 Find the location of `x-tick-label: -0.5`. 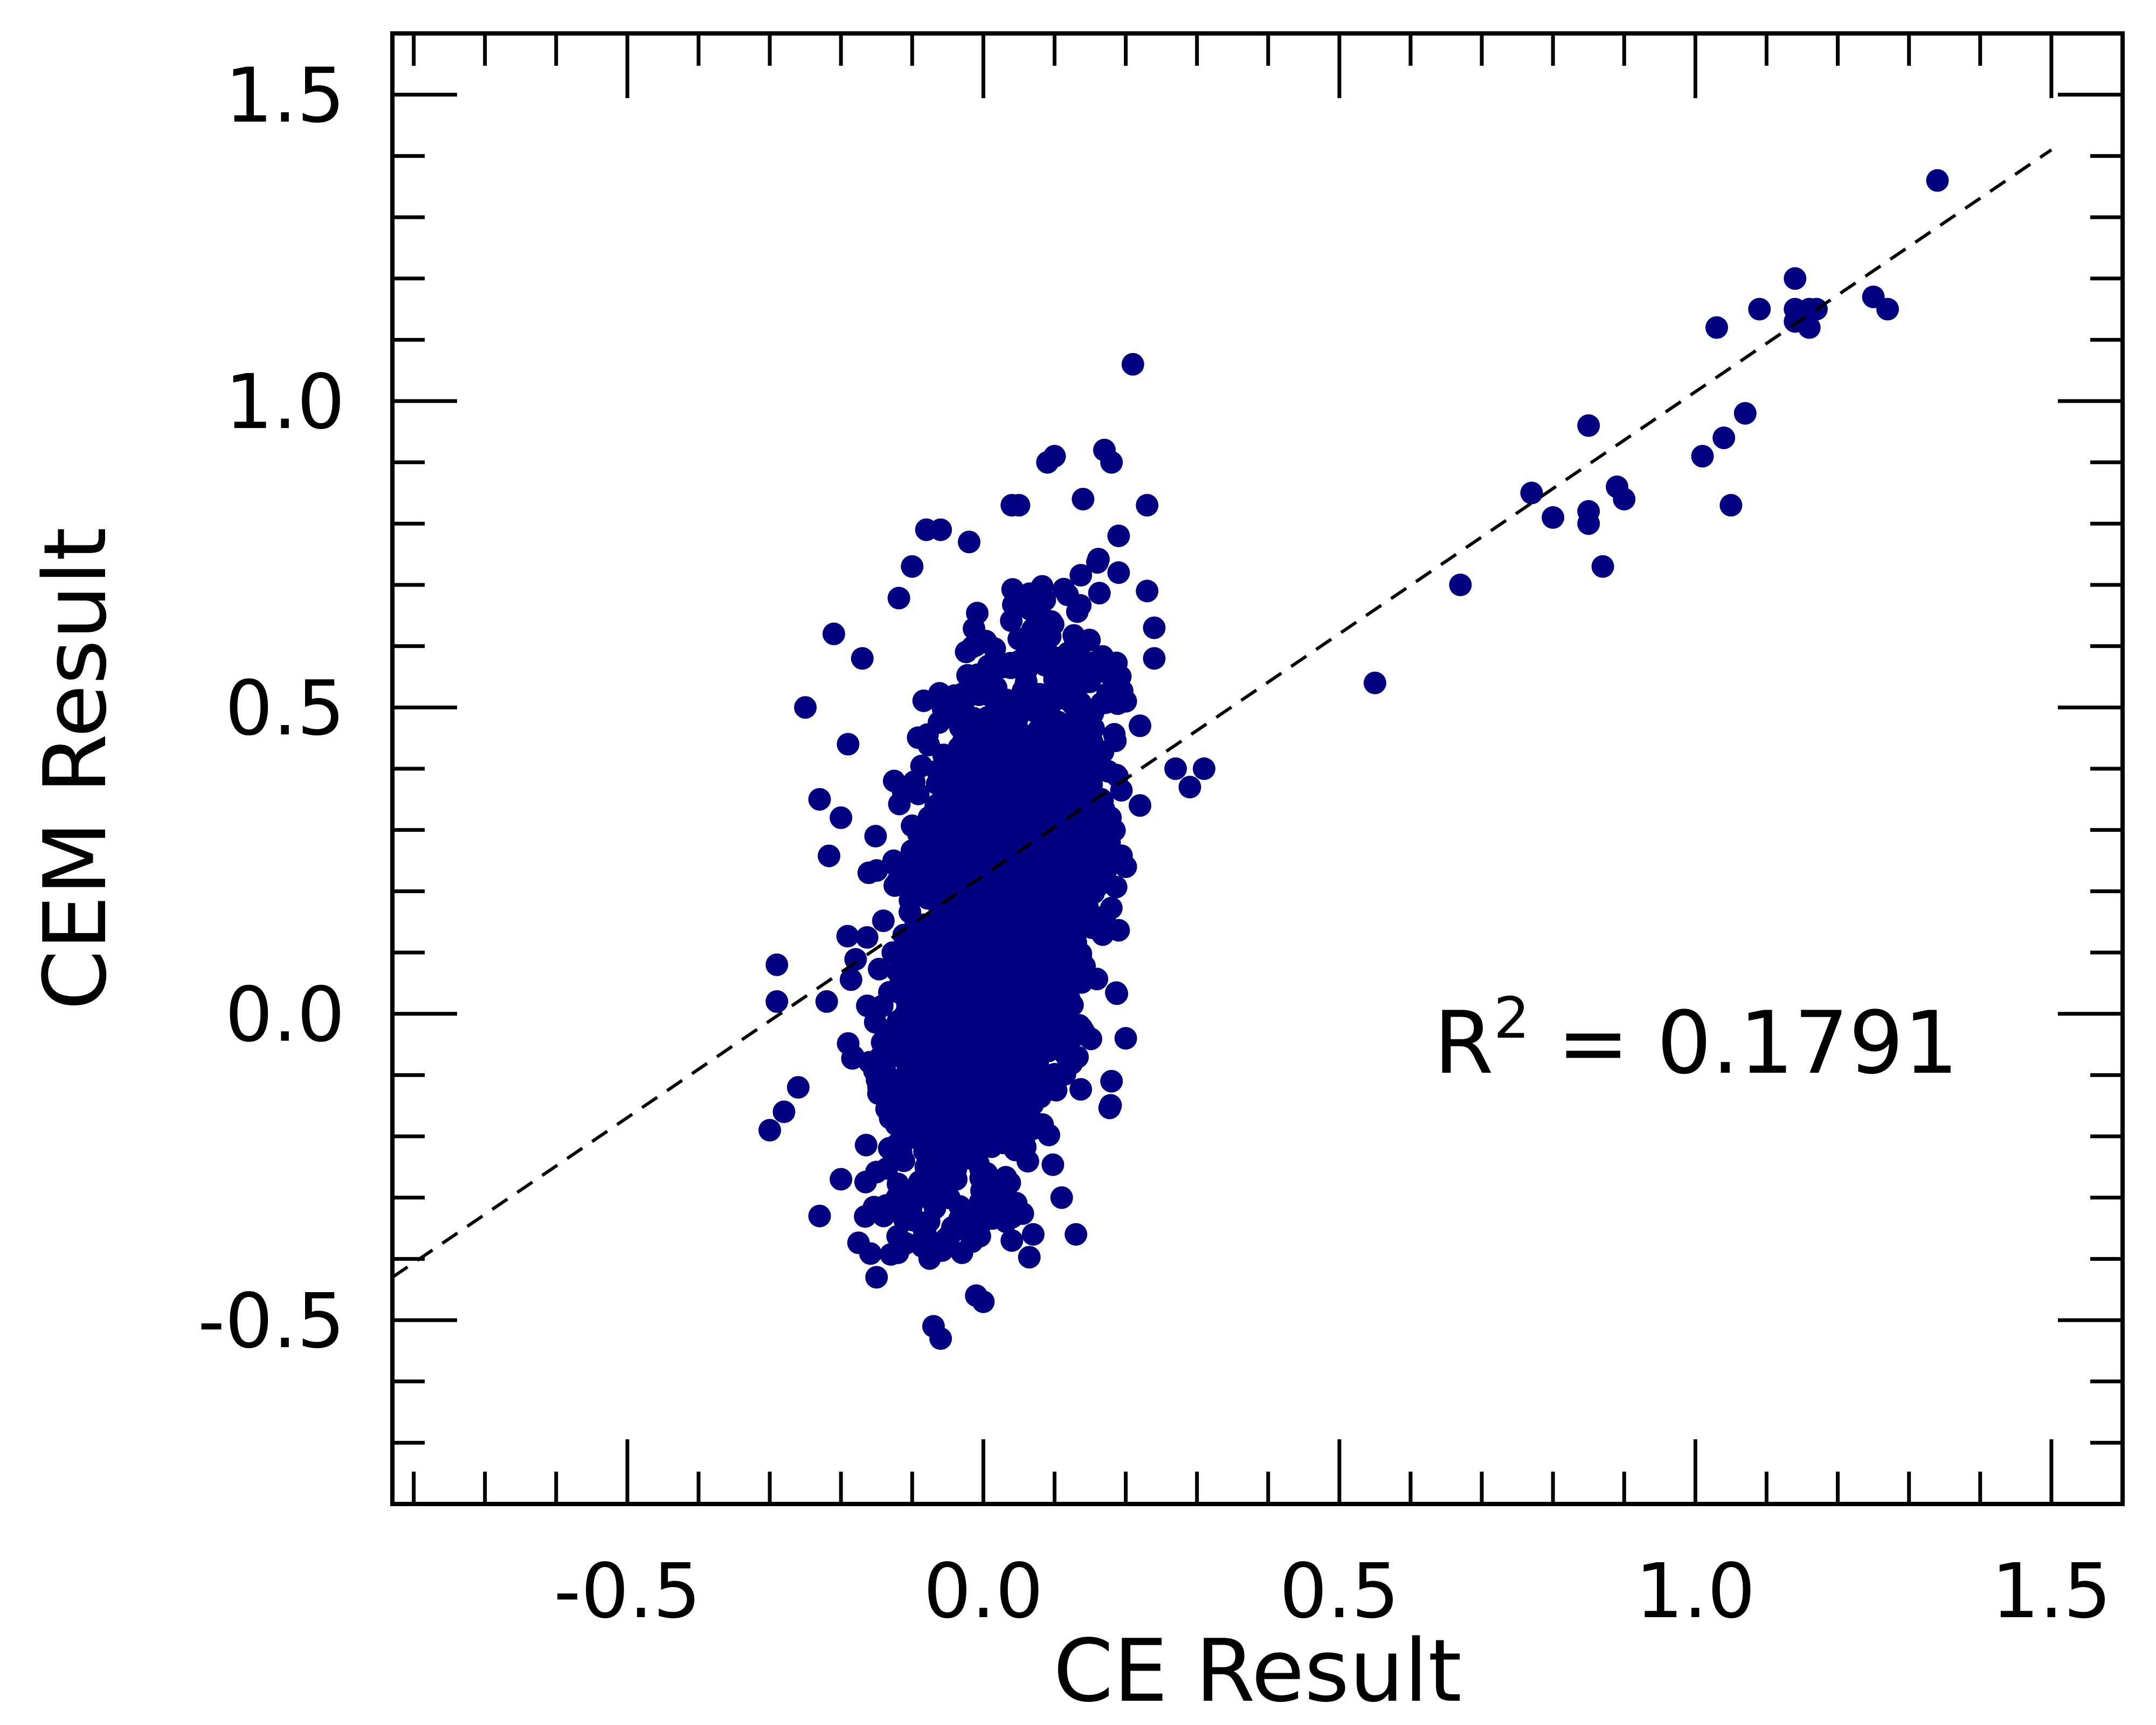

x-tick-label: -0.5 is located at coordinates (627, 1592).